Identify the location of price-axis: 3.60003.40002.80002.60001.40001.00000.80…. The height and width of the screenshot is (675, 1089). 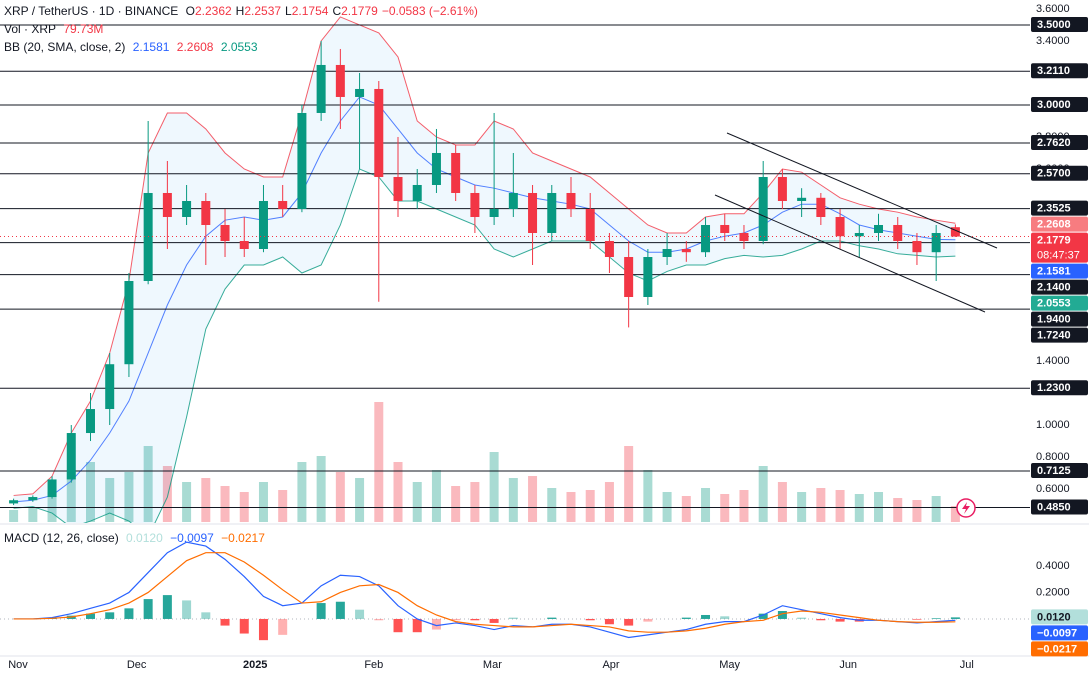
(1059, 330).